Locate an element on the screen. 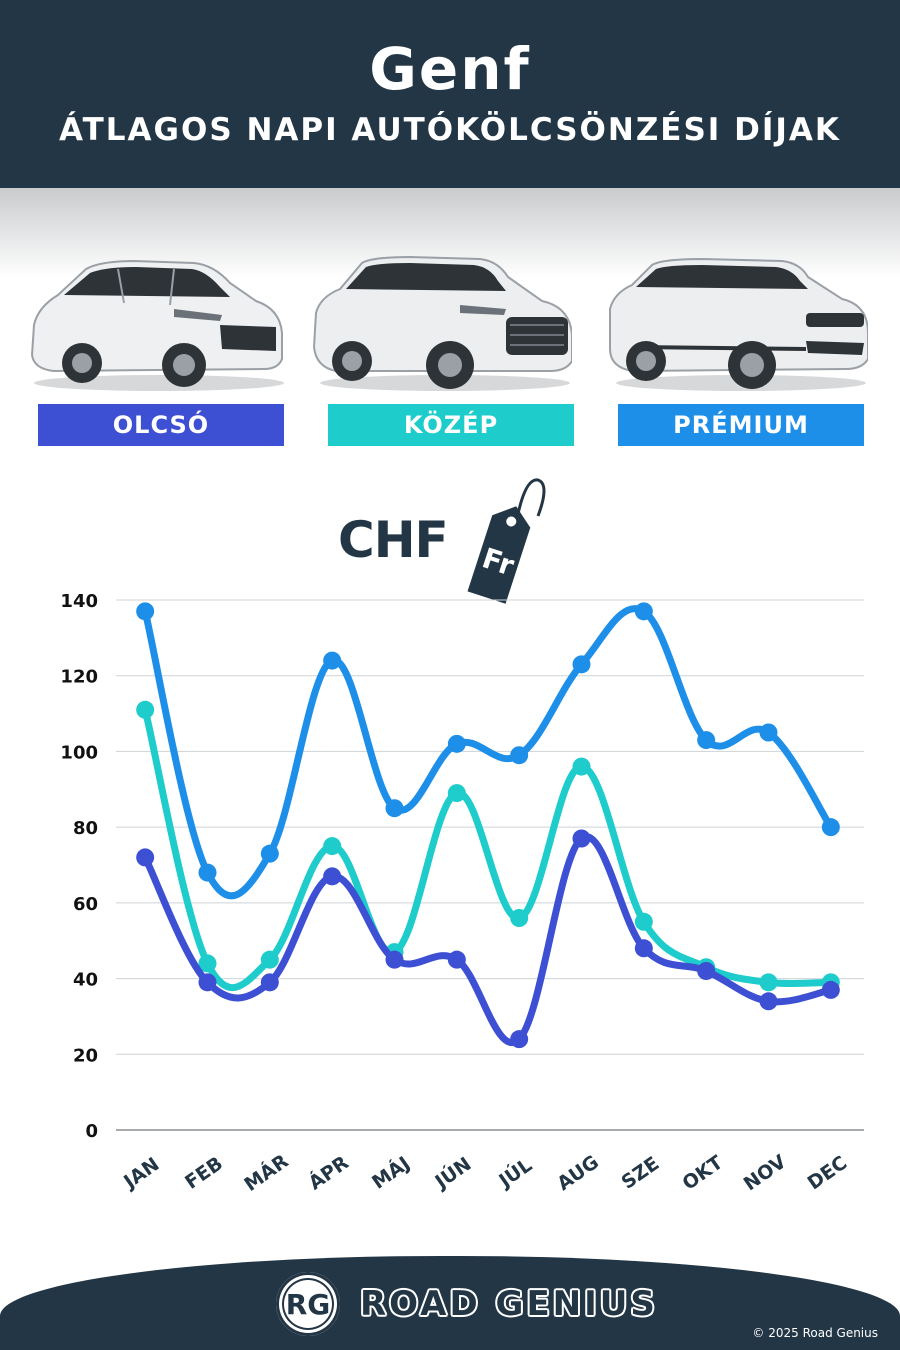  x-tick-label: JÚL is located at coordinates (514, 1173).